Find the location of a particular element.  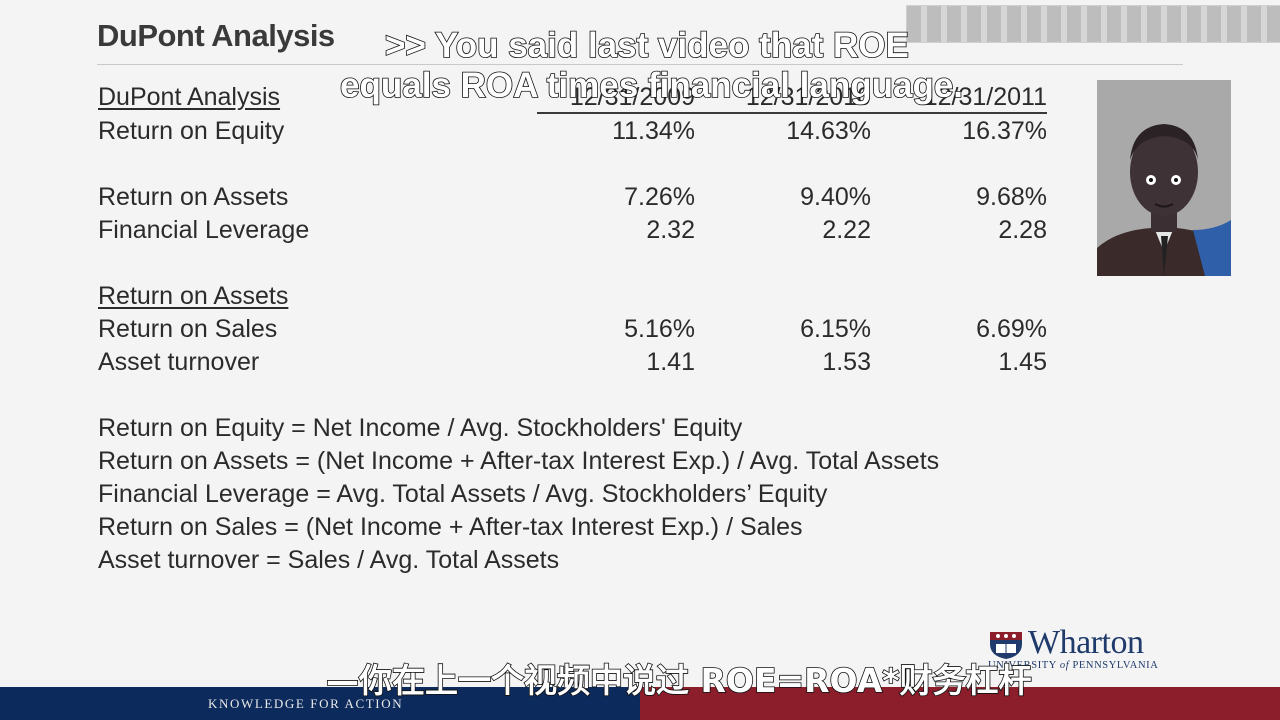

caption-english-line-2: equals ROA times financial language. is located at coordinates (651, 85).